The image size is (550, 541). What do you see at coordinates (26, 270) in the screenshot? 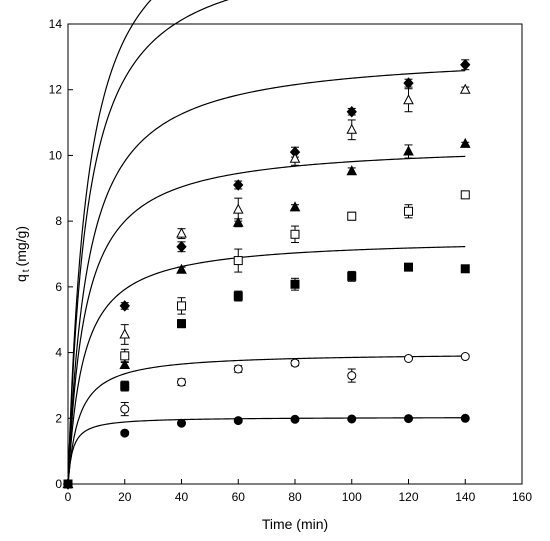
I see `y-axis-subscript: t` at bounding box center [26, 270].